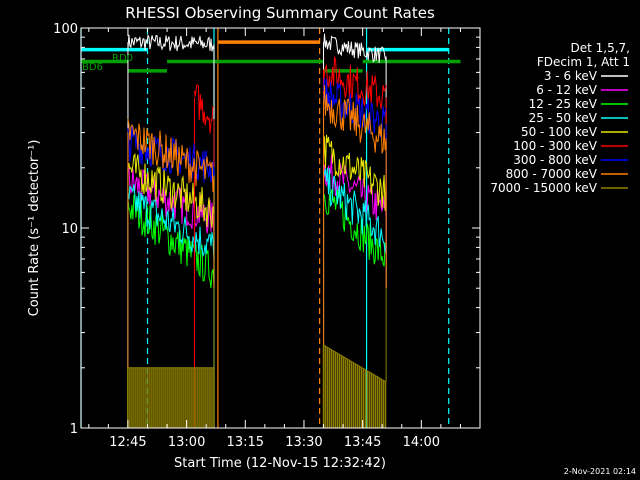  What do you see at coordinates (257, 358) in the screenshot?
I see `series-7000to15000keV` at bounding box center [257, 358].